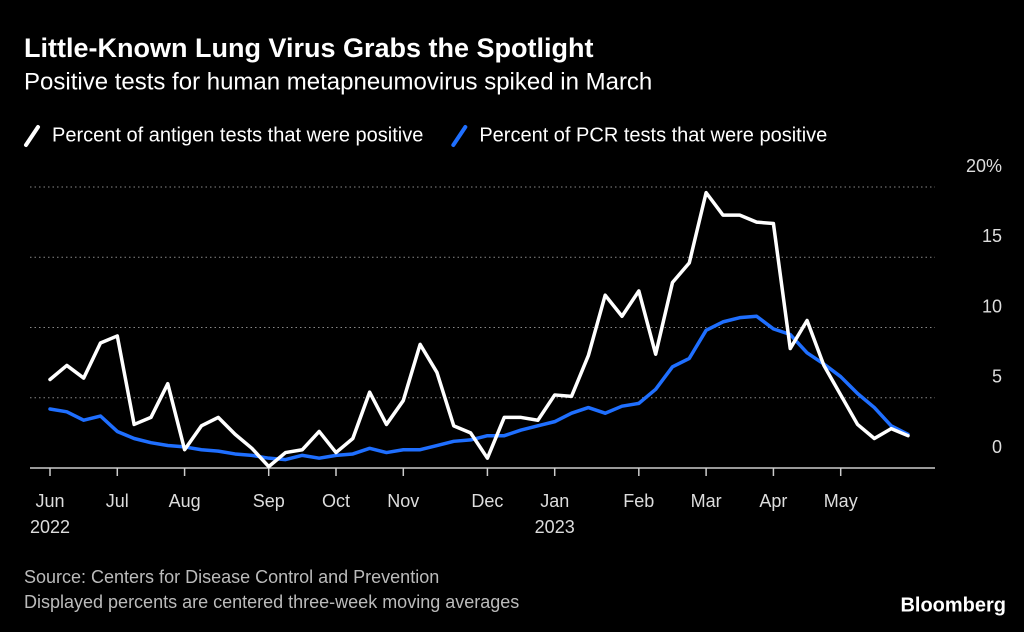  I want to click on brand: Bloomberg, so click(953, 605).